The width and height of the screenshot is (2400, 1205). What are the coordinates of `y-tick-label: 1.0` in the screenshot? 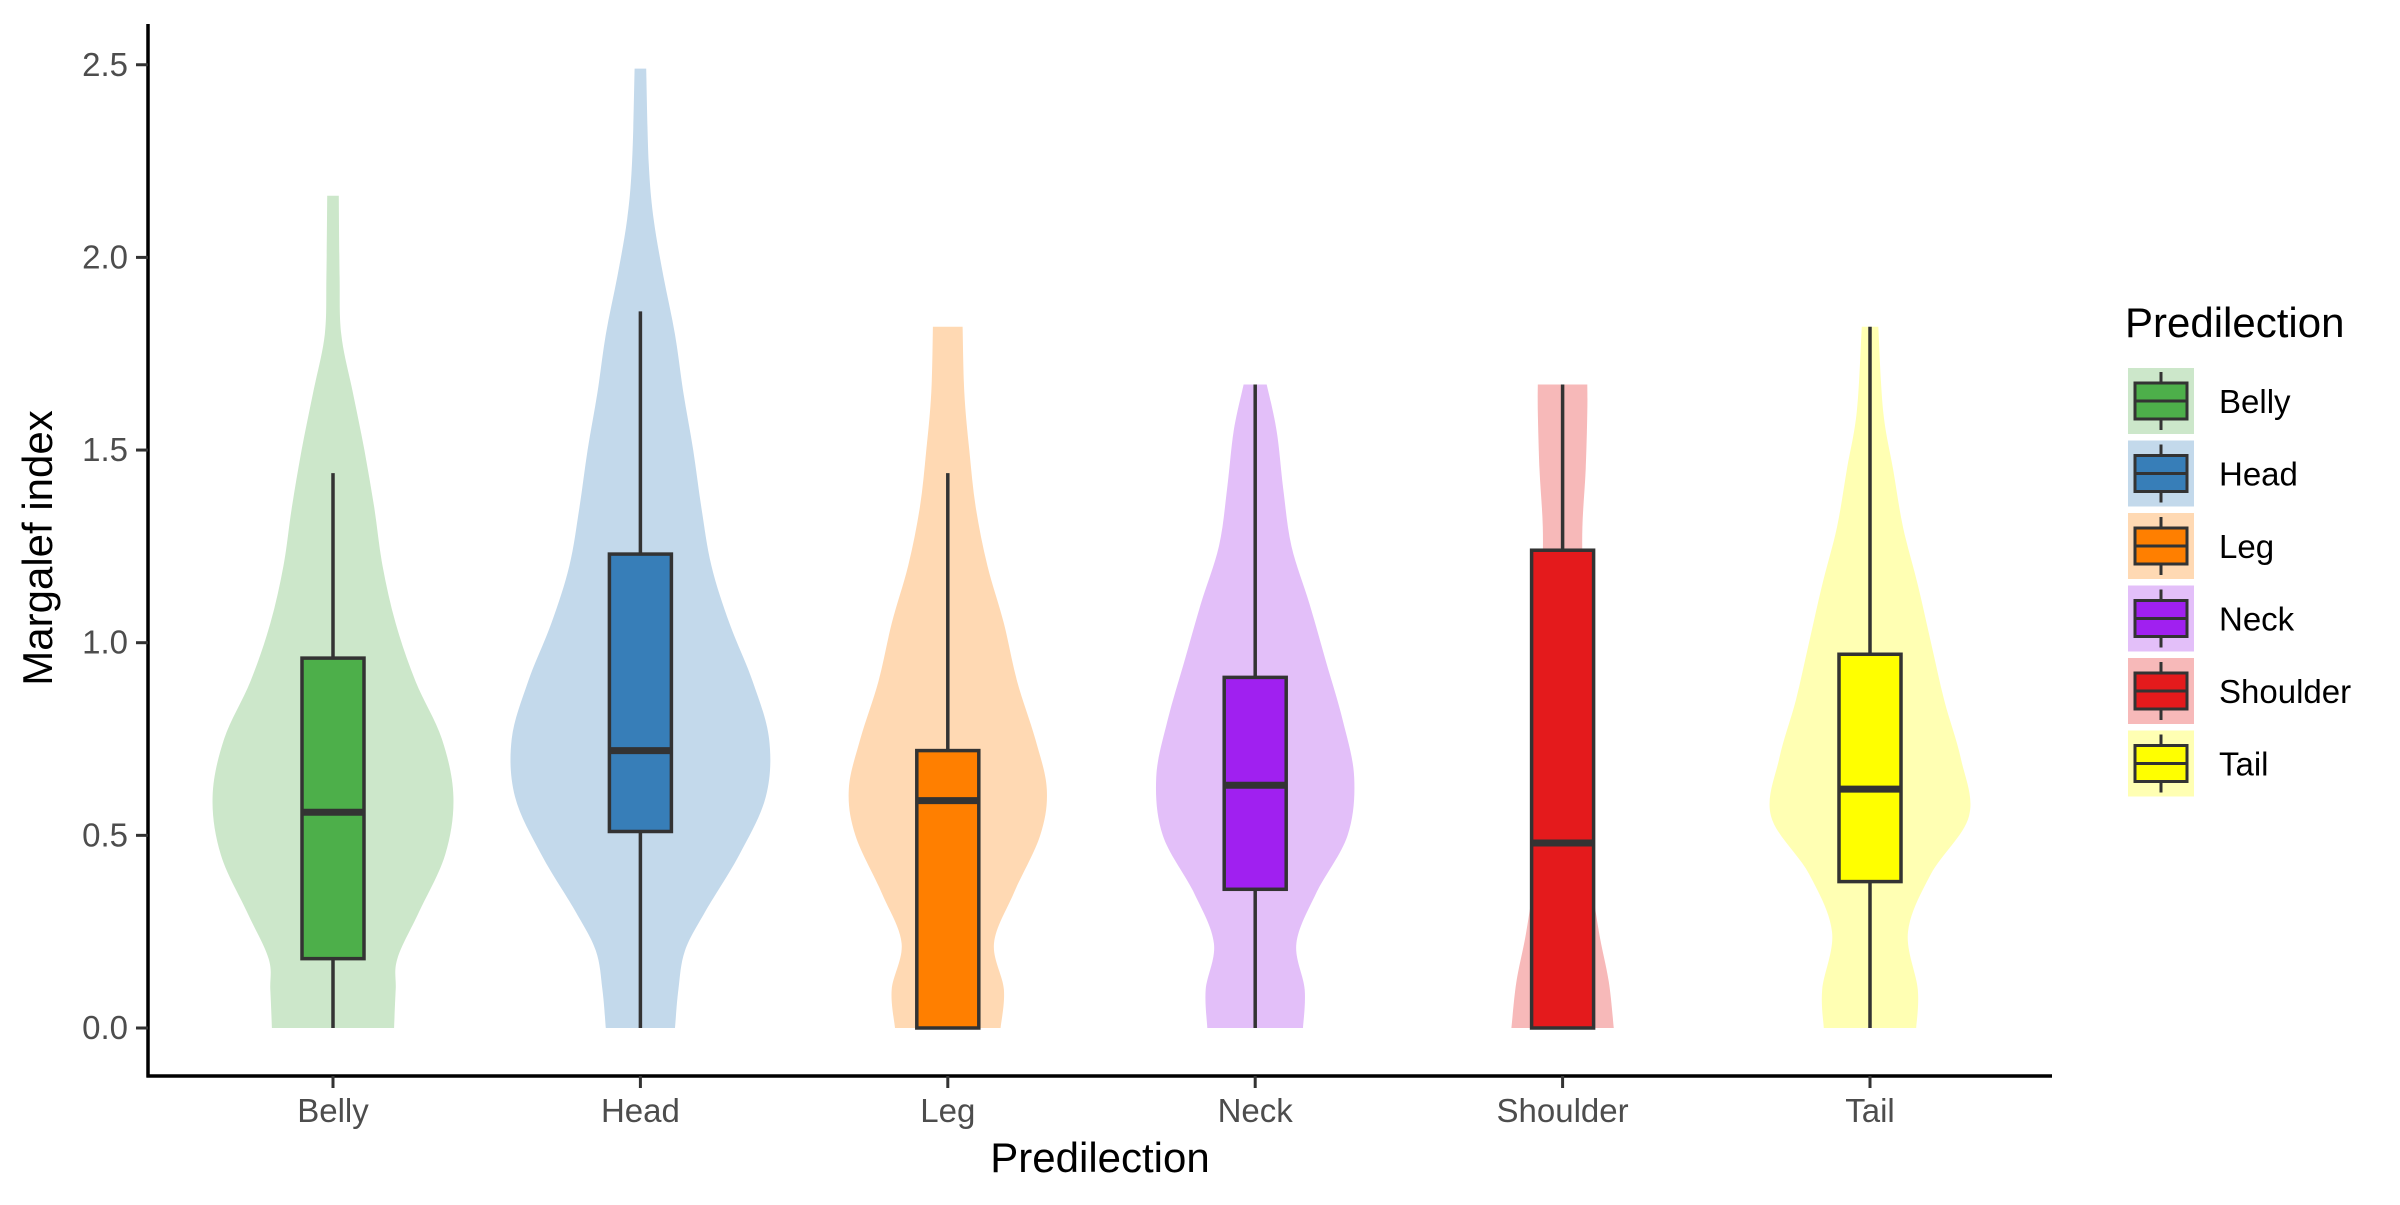 It's located at (105, 642).